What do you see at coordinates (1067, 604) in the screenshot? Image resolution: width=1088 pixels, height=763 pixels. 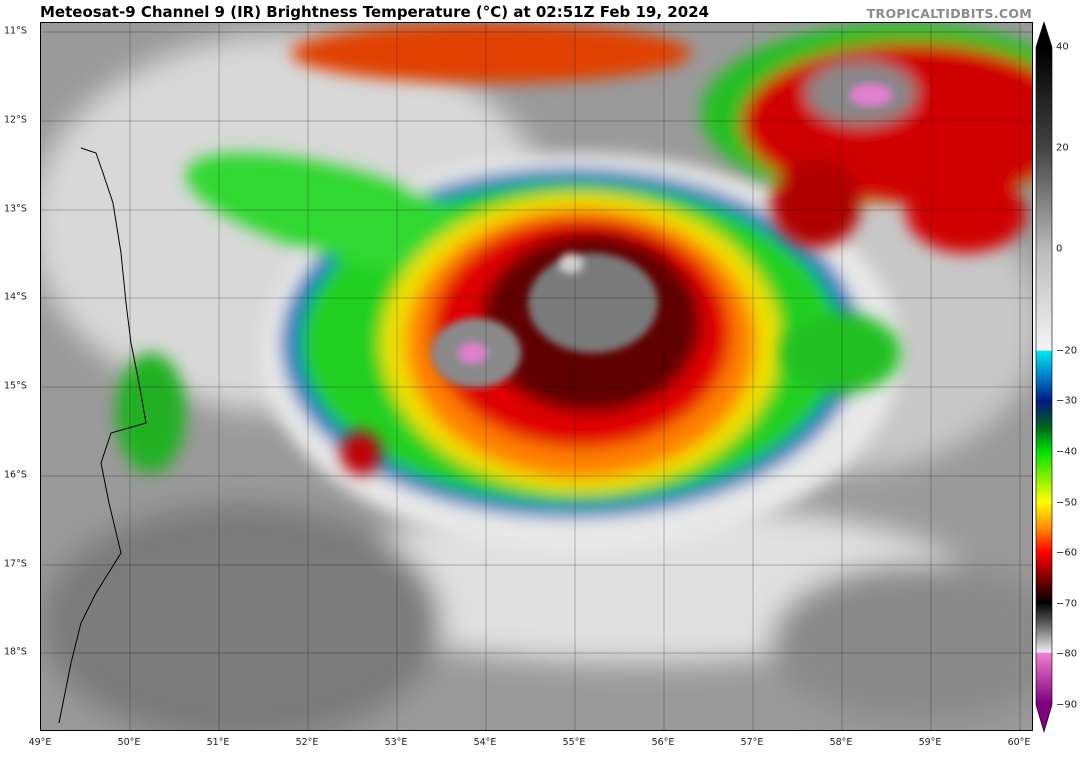 I see `colorbar-tick-label: −70` at bounding box center [1067, 604].